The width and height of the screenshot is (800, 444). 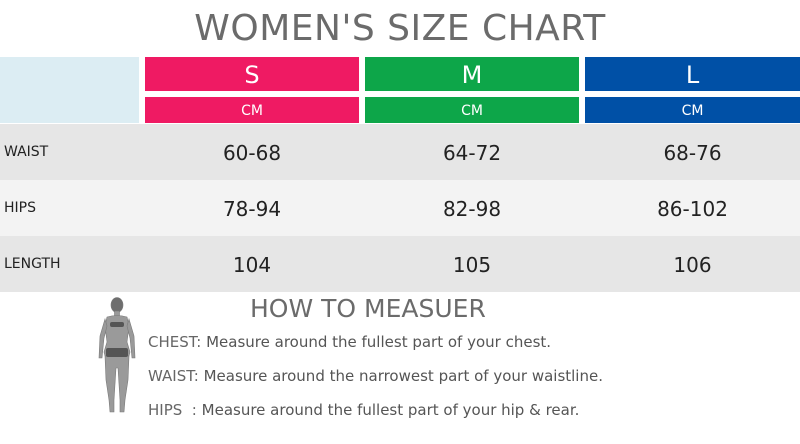 I want to click on unit-header-m: CM, so click(x=472, y=110).